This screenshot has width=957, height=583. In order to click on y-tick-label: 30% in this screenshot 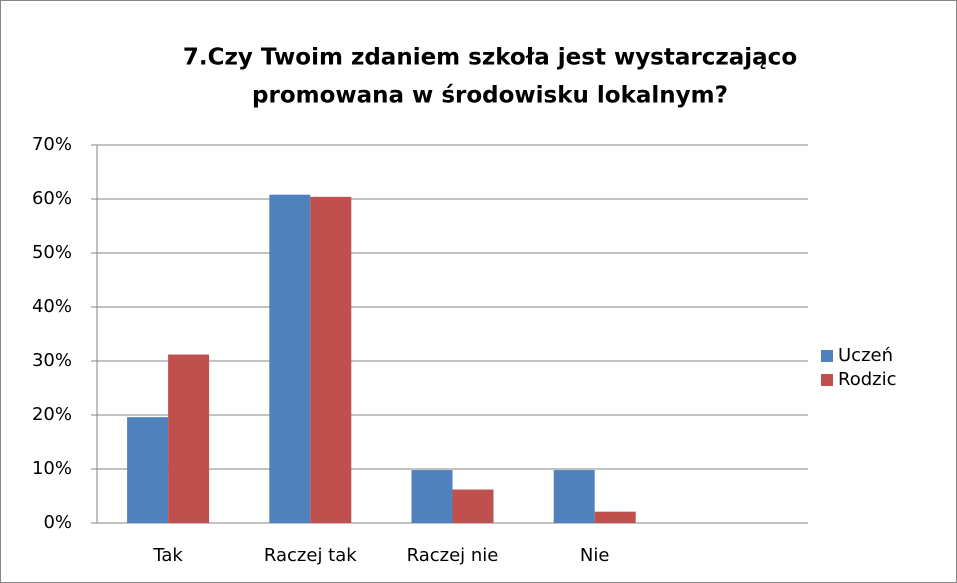, I will do `click(52, 360)`.